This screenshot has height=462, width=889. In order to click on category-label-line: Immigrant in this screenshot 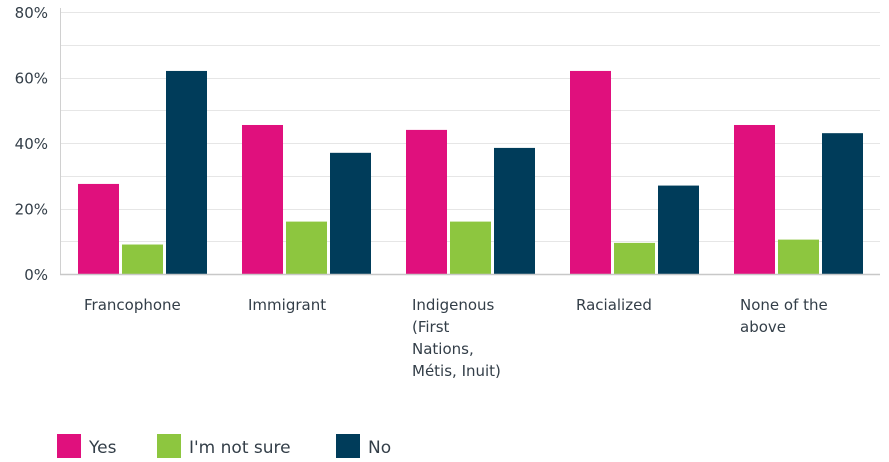, I will do `click(287, 305)`.